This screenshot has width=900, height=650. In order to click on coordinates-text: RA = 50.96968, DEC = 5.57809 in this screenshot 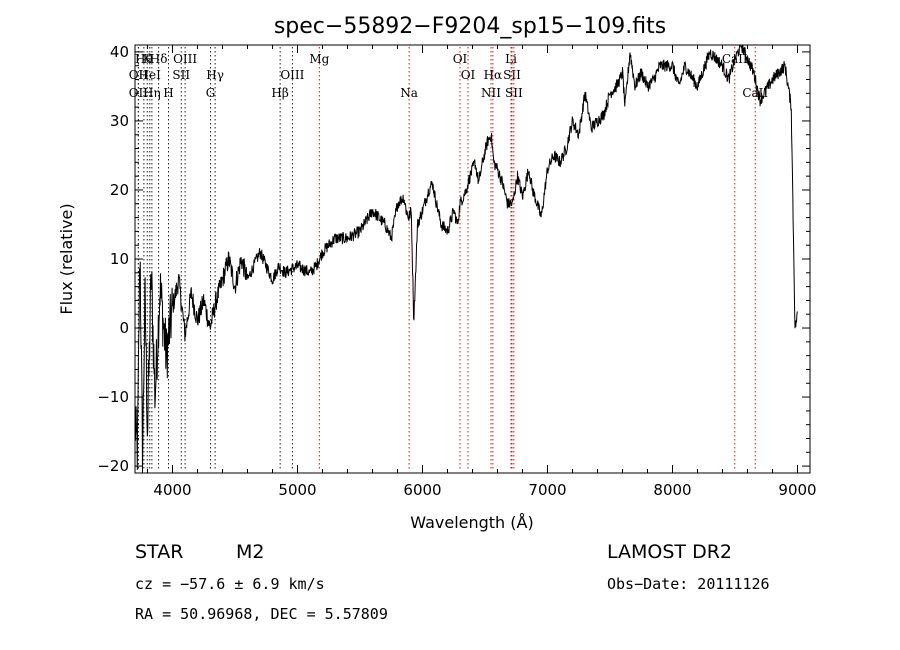, I will do `click(261, 614)`.